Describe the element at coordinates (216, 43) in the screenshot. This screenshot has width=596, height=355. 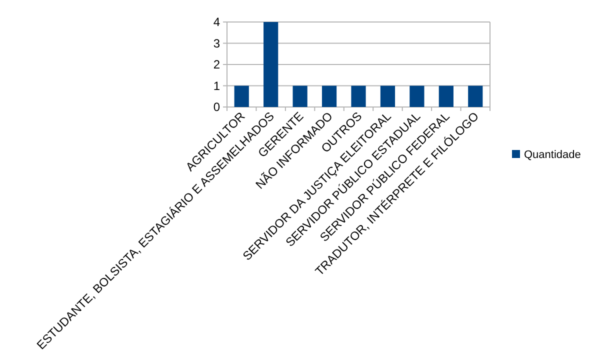
I see `y-tick-label: 3` at that location.